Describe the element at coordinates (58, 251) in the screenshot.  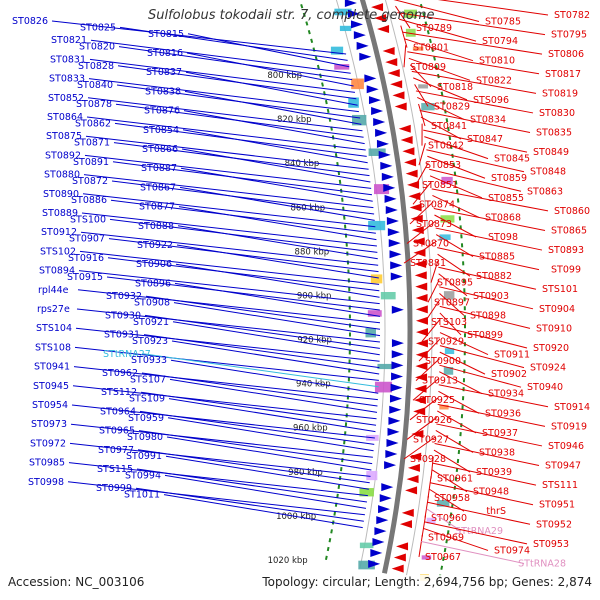
I see `gene-label-left: STS102` at that location.